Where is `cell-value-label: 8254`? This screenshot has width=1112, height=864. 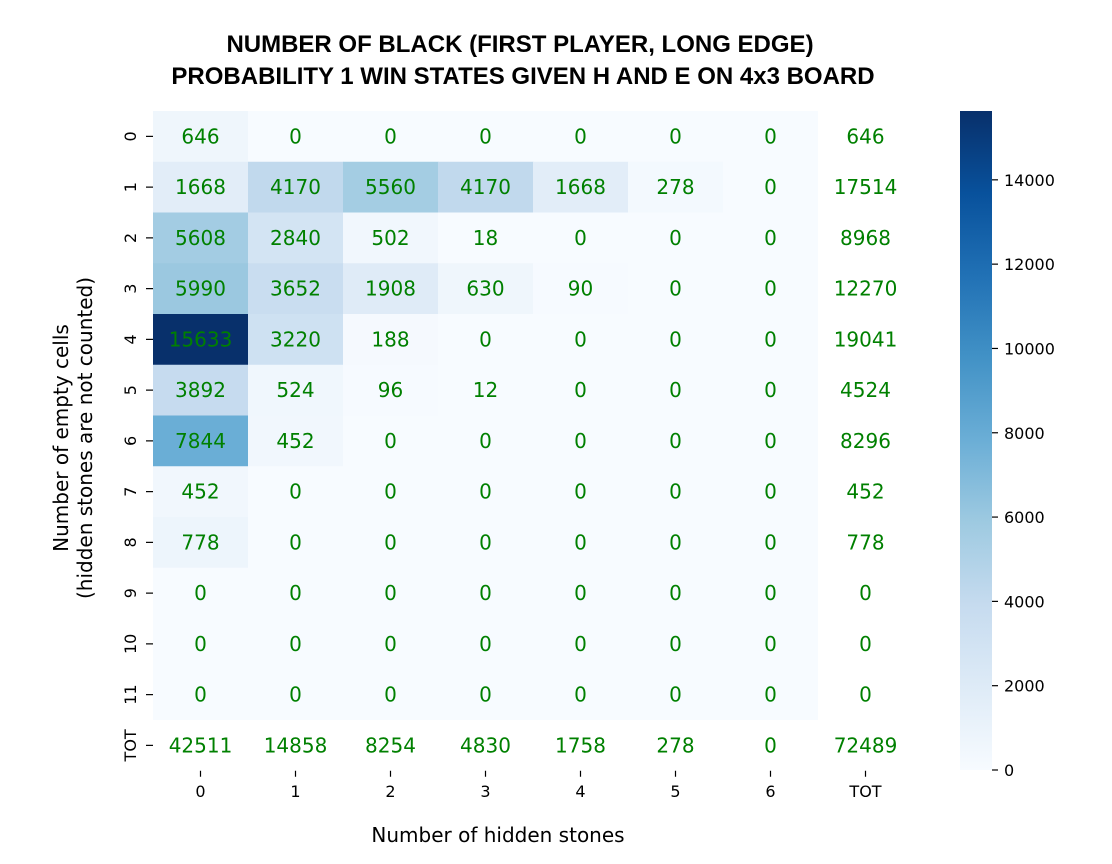 cell-value-label: 8254 is located at coordinates (390, 745).